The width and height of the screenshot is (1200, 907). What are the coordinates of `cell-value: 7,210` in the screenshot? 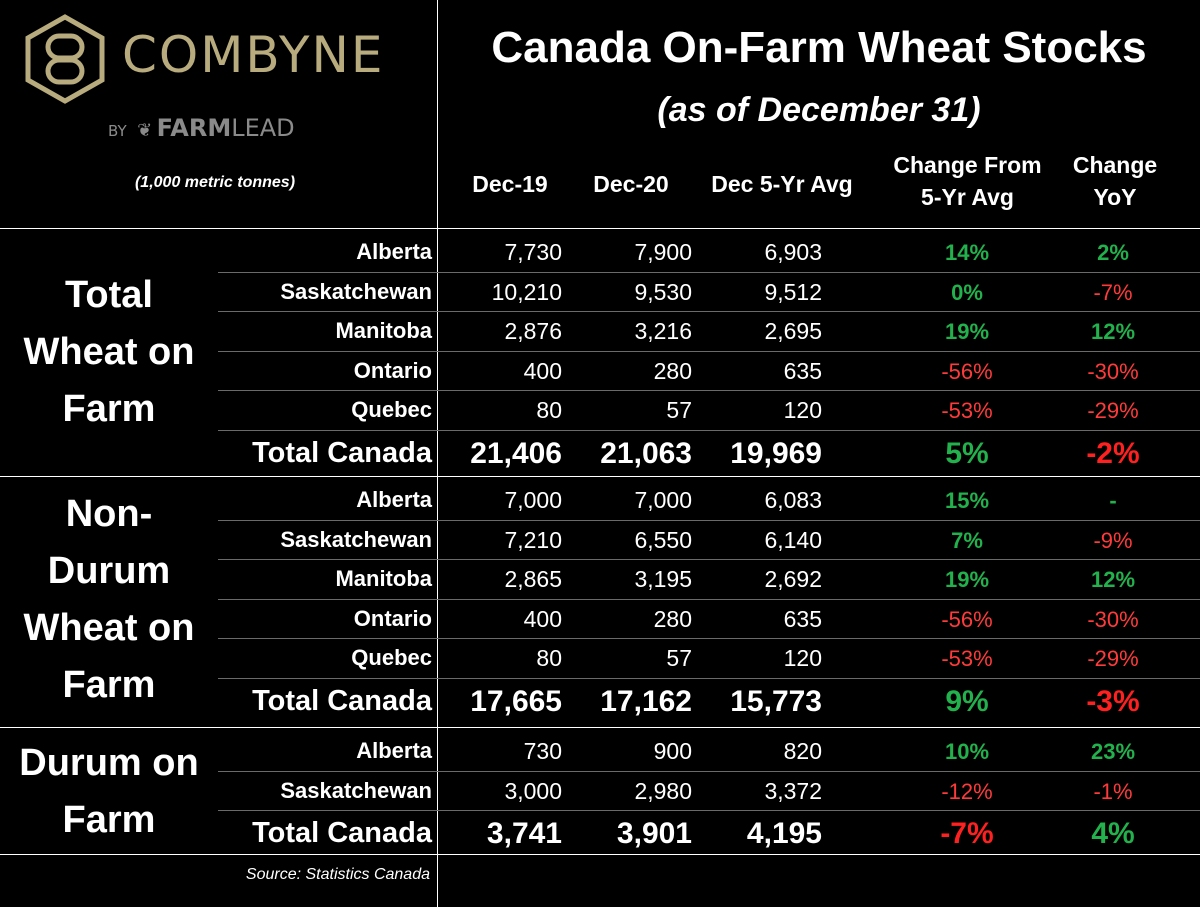 It's located at (533, 539).